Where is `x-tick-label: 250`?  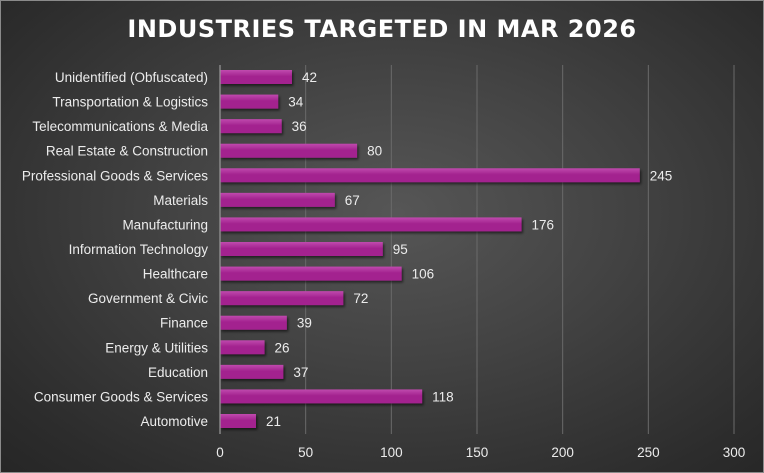
x-tick-label: 250 is located at coordinates (648, 452).